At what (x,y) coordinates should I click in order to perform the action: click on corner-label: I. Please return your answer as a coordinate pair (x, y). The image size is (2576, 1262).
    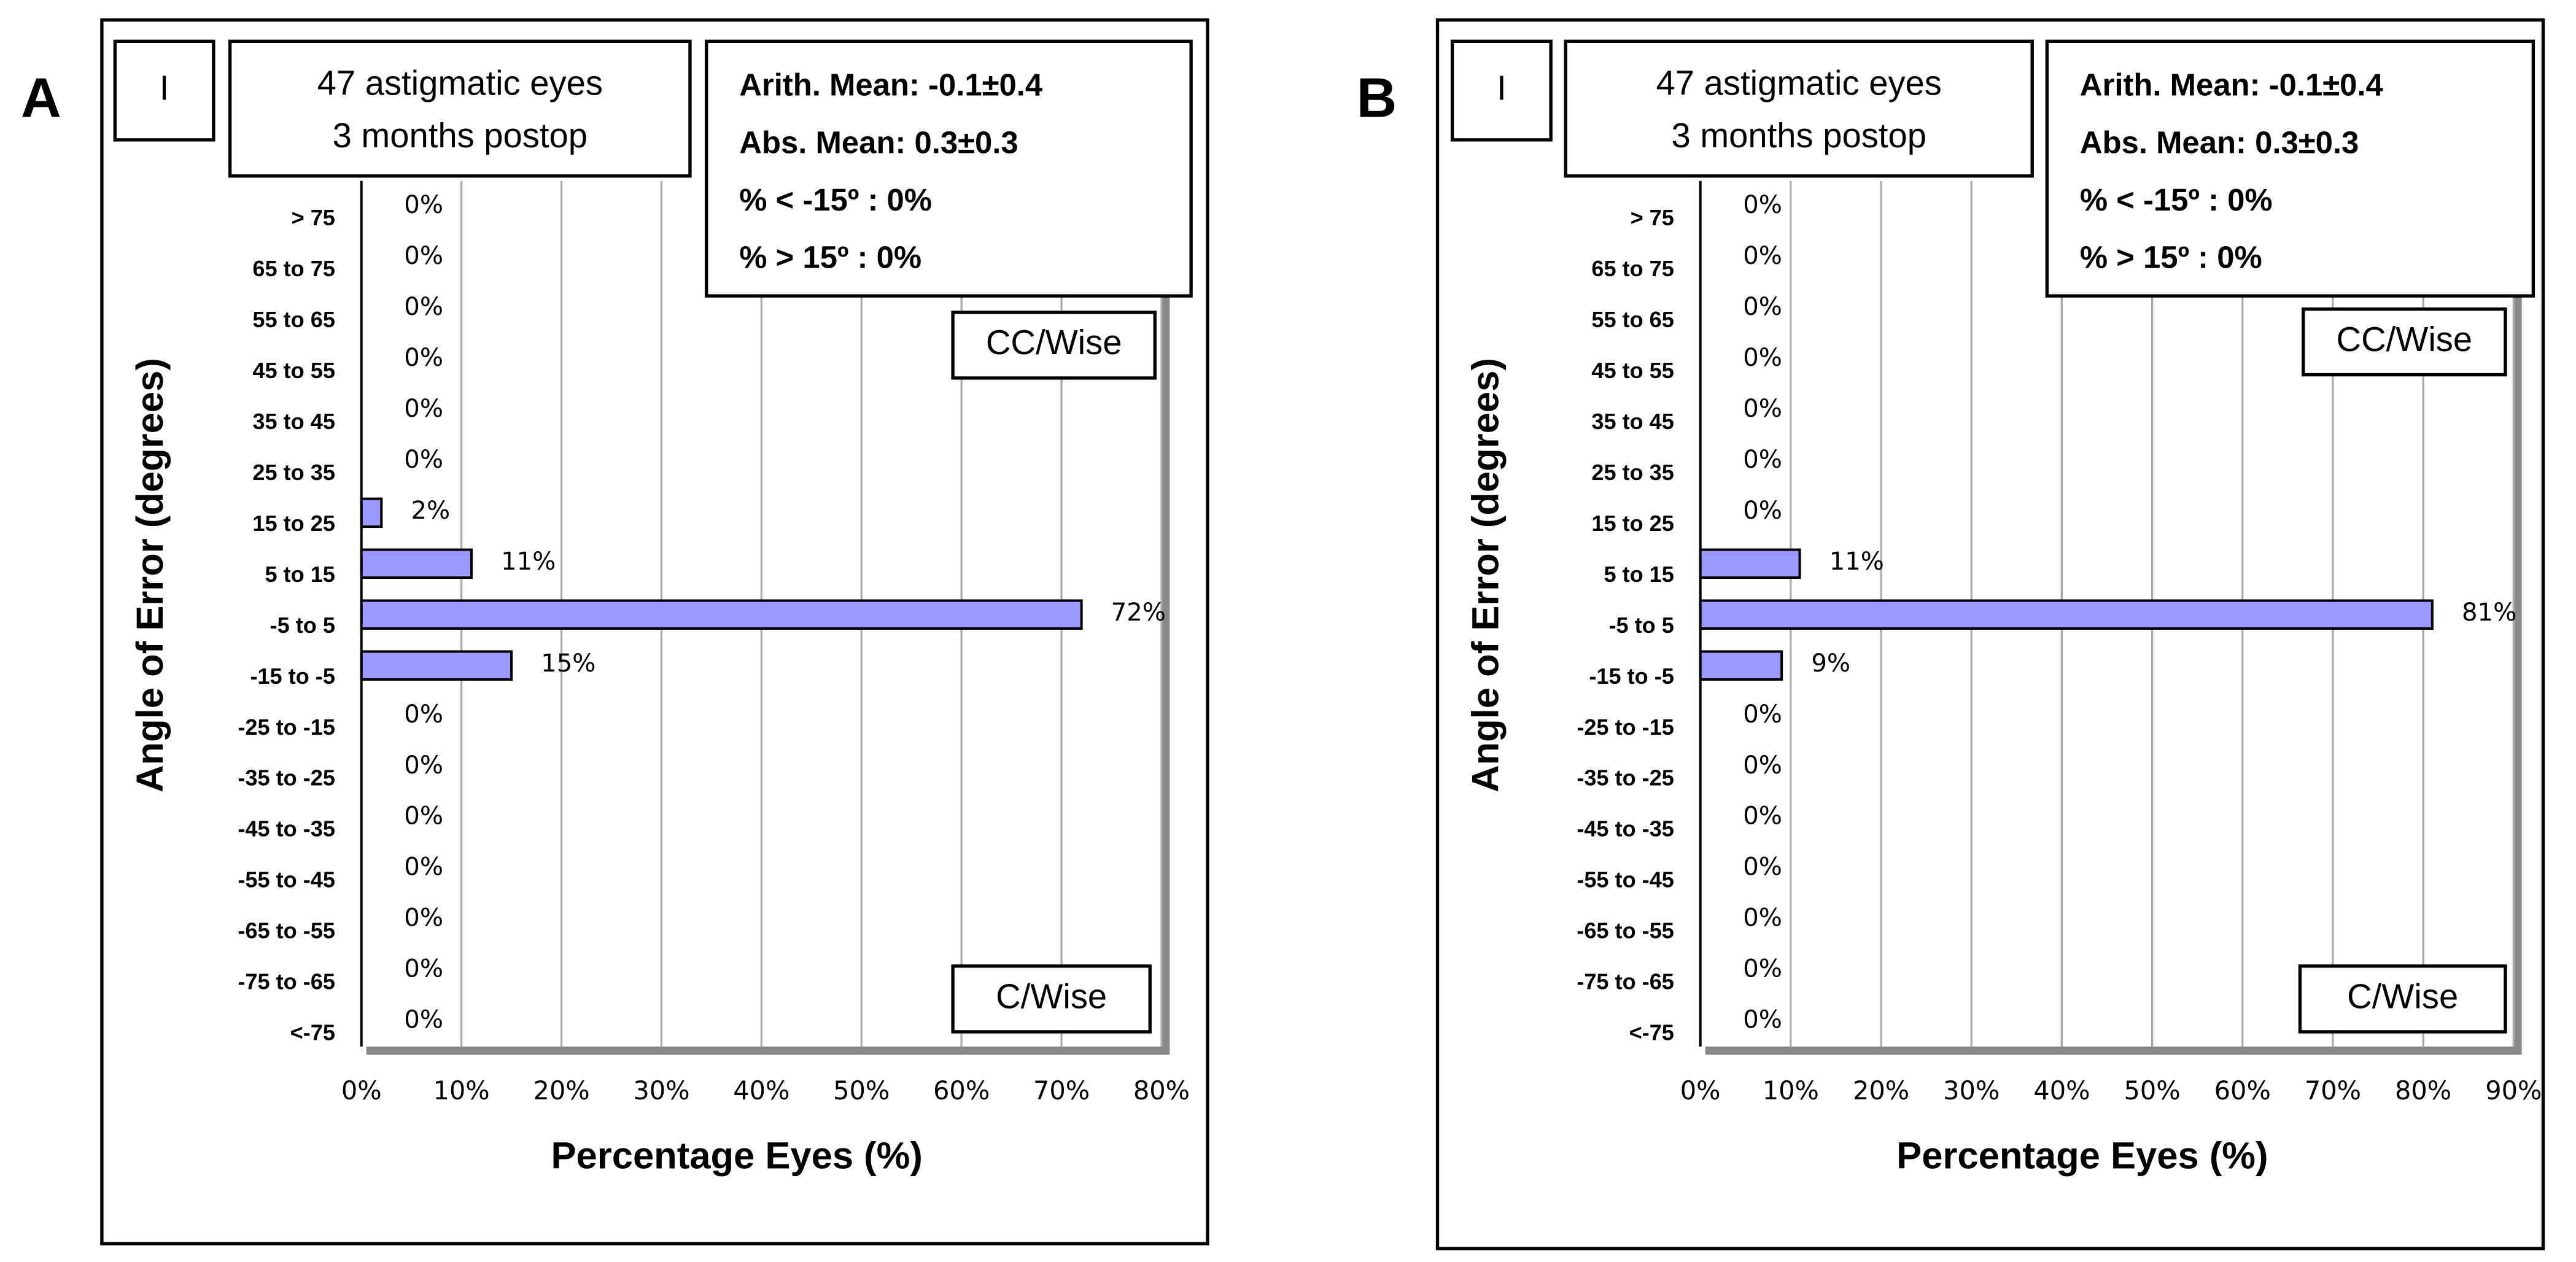
    Looking at the image, I should click on (1502, 88).